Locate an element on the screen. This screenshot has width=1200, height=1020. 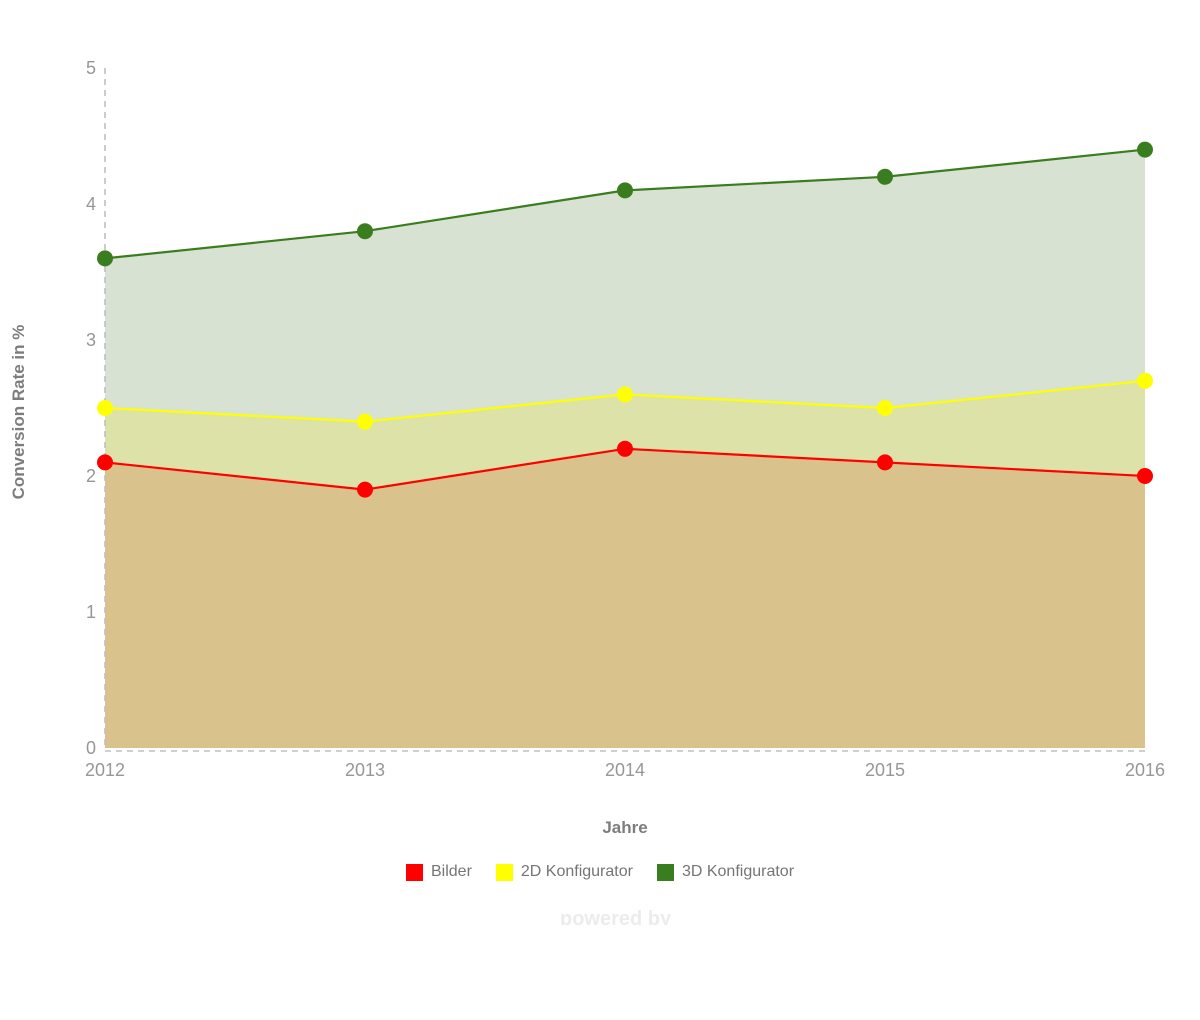
legend-label: Bilder is located at coordinates (451, 871).